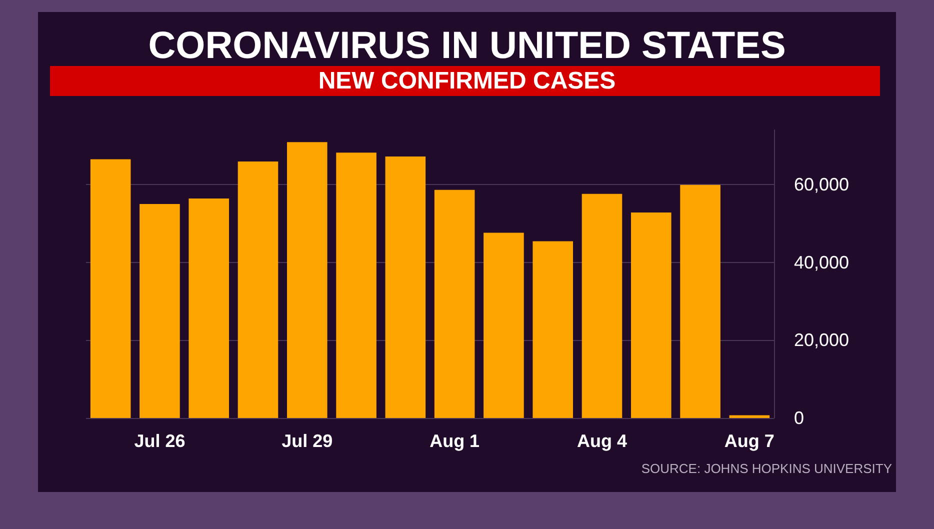 This screenshot has height=529, width=934. I want to click on chart-subtitle: NEW CONFIRMED CASES, so click(467, 81).